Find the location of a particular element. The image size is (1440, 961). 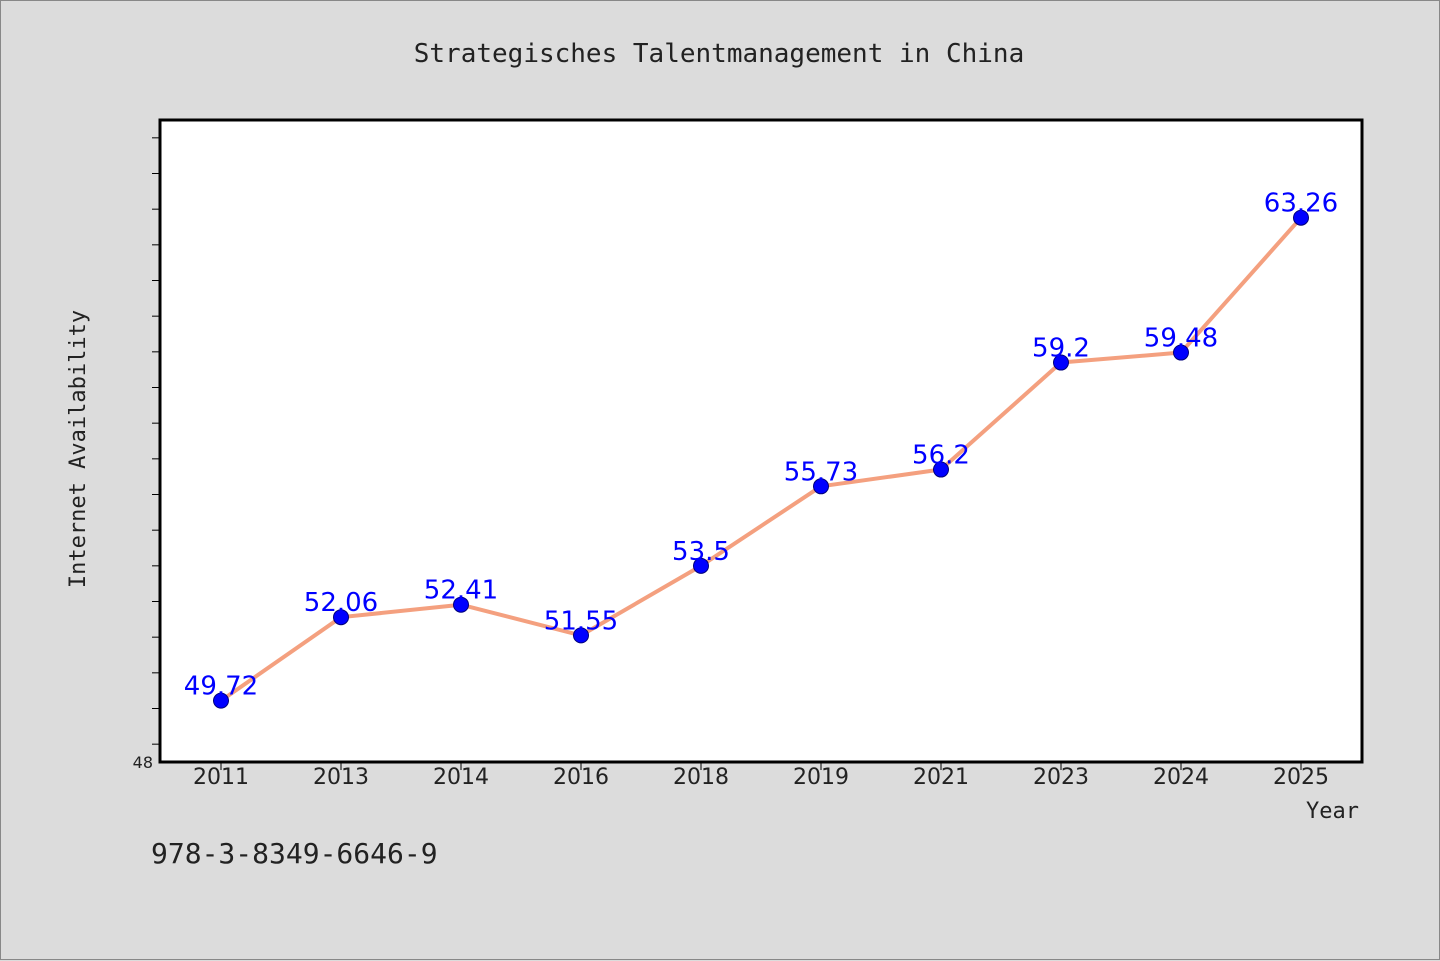

y-tick-label: 48 is located at coordinates (143, 762).